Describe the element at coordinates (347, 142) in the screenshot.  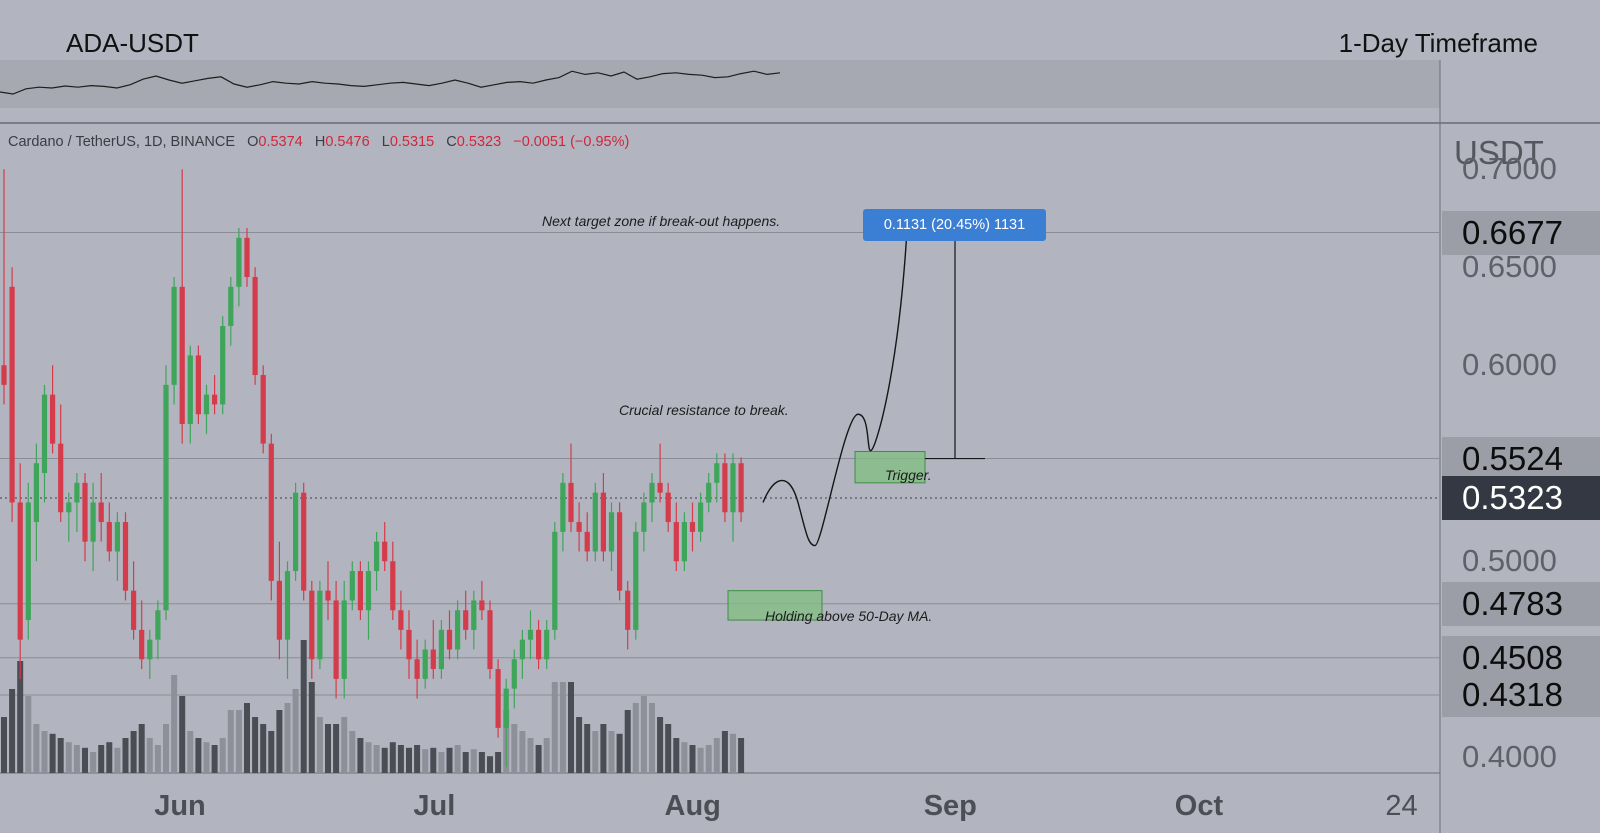
I see `high-value: 0.5476` at that location.